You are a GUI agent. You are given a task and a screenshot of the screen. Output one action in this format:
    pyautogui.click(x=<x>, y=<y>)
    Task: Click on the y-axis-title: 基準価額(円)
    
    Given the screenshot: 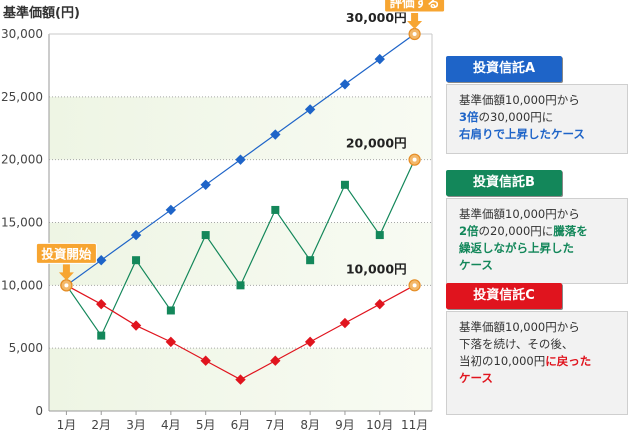 What is the action you would take?
    pyautogui.click(x=41, y=13)
    